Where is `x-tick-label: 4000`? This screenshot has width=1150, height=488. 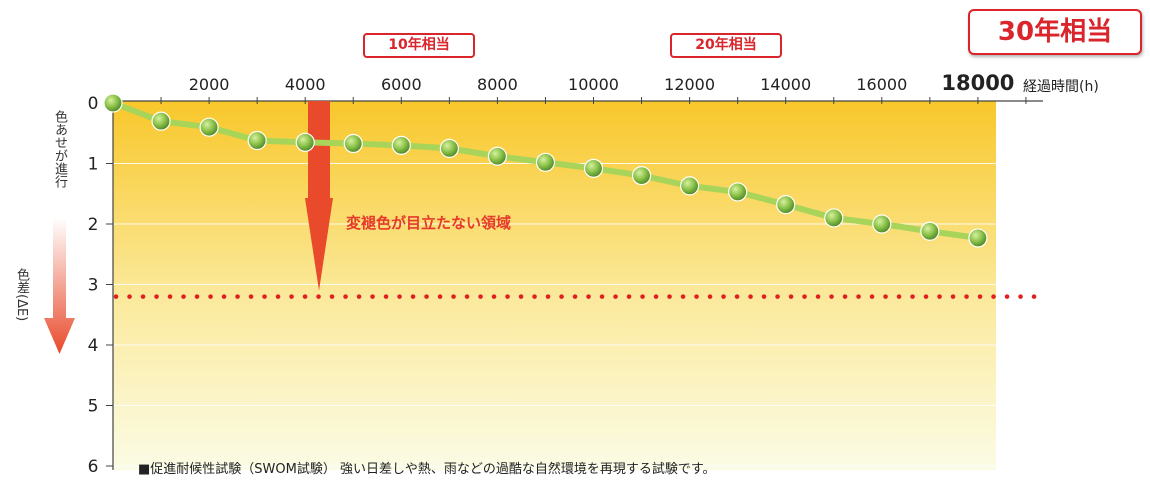 x-tick-label: 4000 is located at coordinates (305, 84).